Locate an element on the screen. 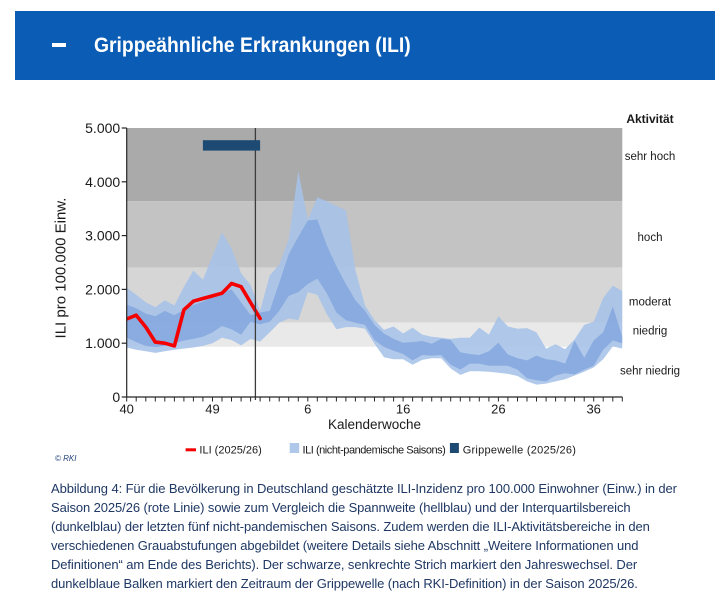 This screenshot has height=603, width=727. svg-text: 36 is located at coordinates (593, 409).